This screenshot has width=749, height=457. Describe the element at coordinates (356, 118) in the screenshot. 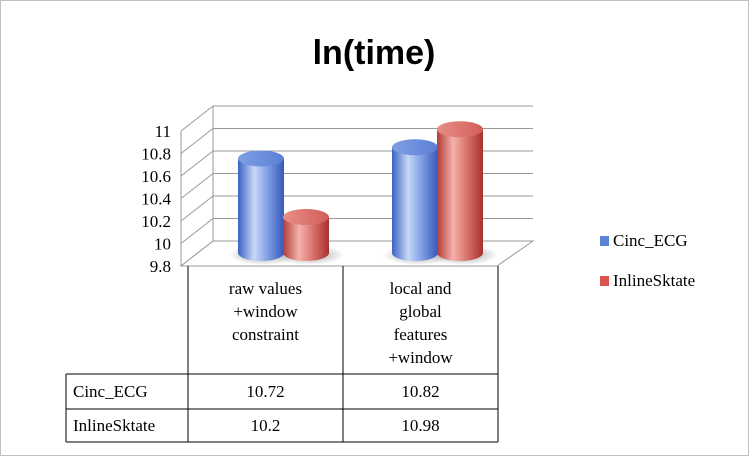

I see `gridline` at that location.